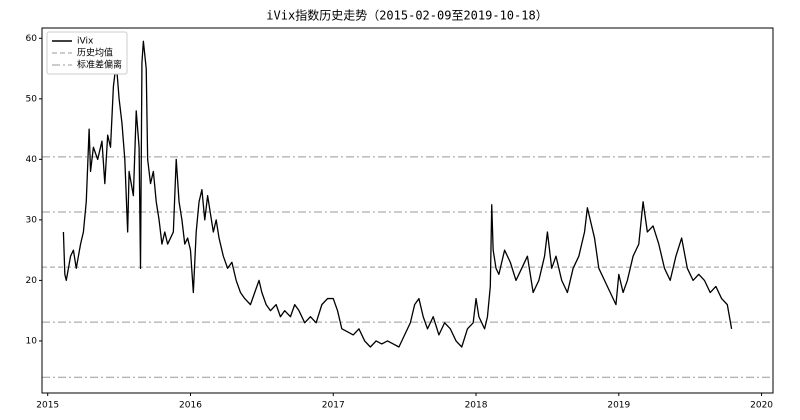  I want to click on chart-title: iVix指数历史走势（2015-02-09至2019-10-18）, so click(406, 15).